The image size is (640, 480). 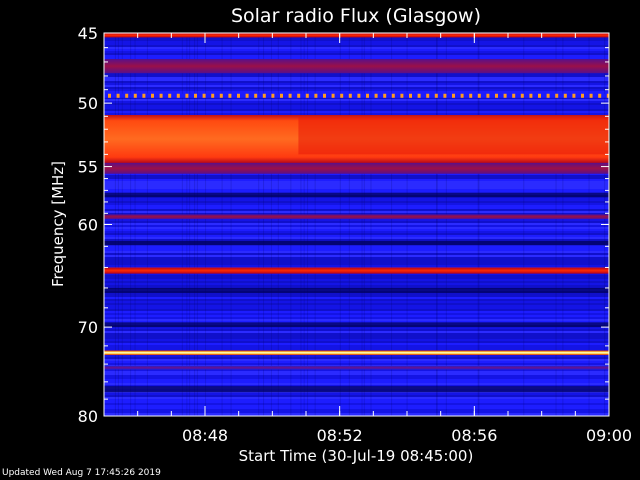 What do you see at coordinates (88, 167) in the screenshot?
I see `y-tick-label: 55` at bounding box center [88, 167].